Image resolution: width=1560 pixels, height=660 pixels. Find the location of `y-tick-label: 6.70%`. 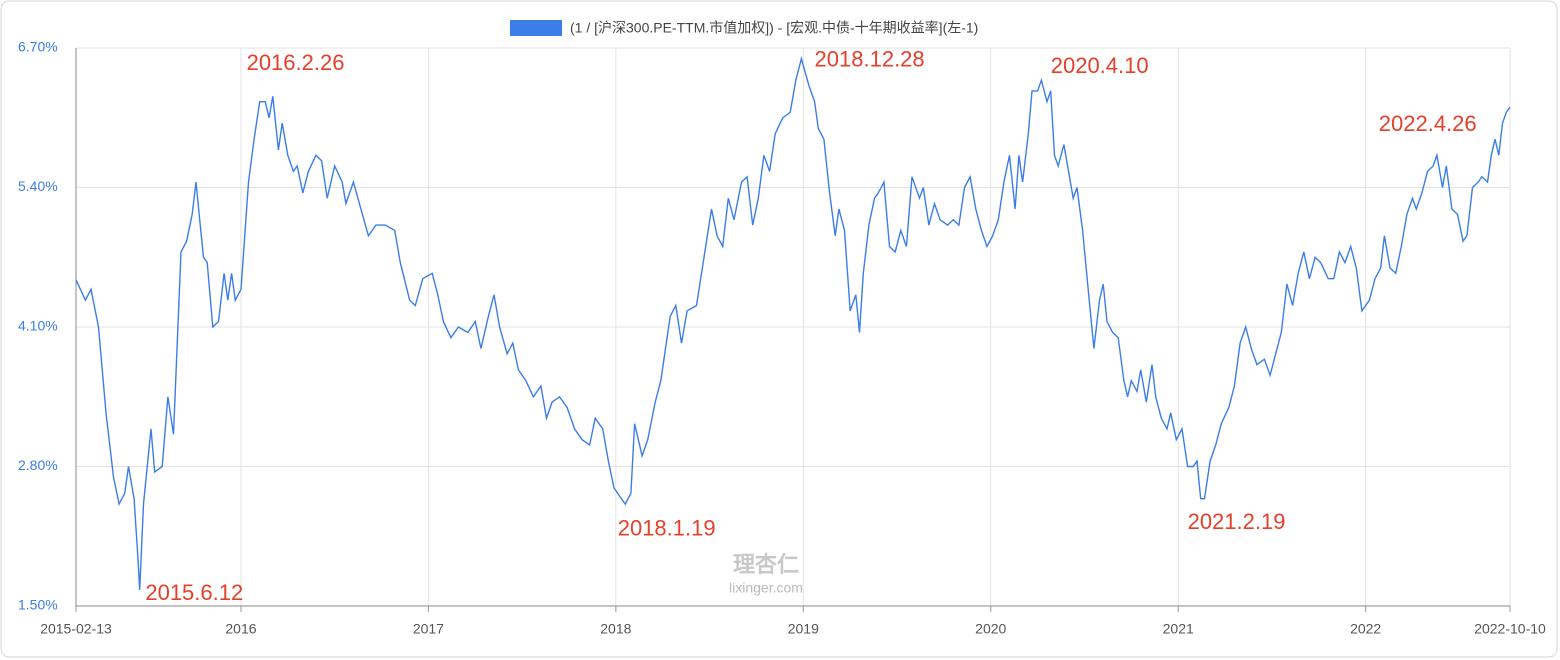

y-tick-label: 6.70% is located at coordinates (38, 47).